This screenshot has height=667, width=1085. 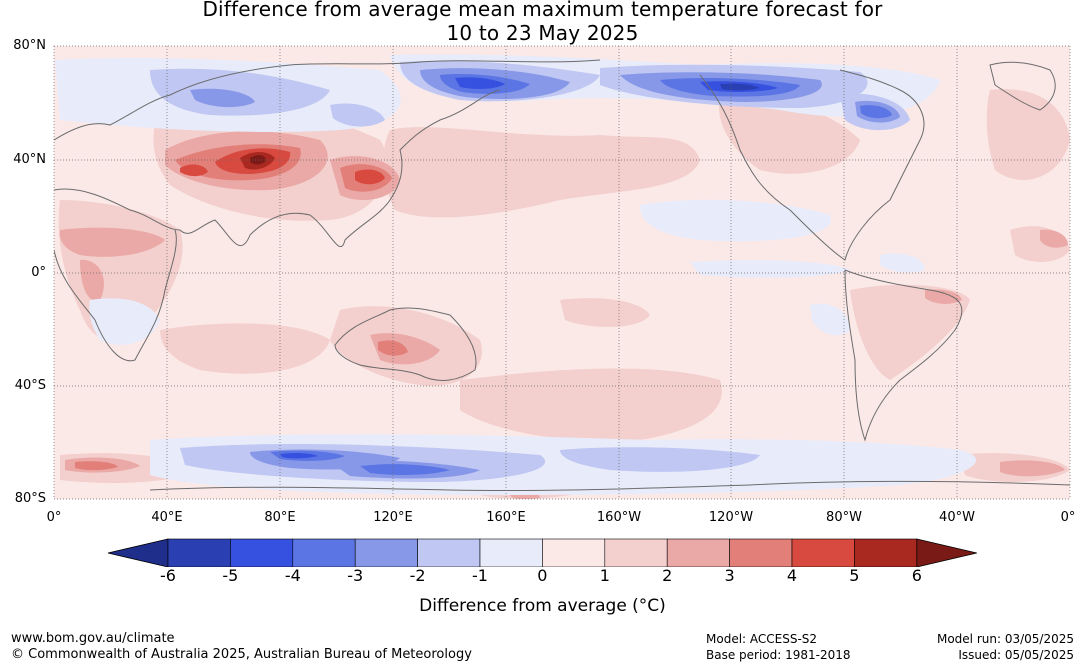 What do you see at coordinates (29, 159) in the screenshot?
I see `lat-label-40n: 40°N` at bounding box center [29, 159].